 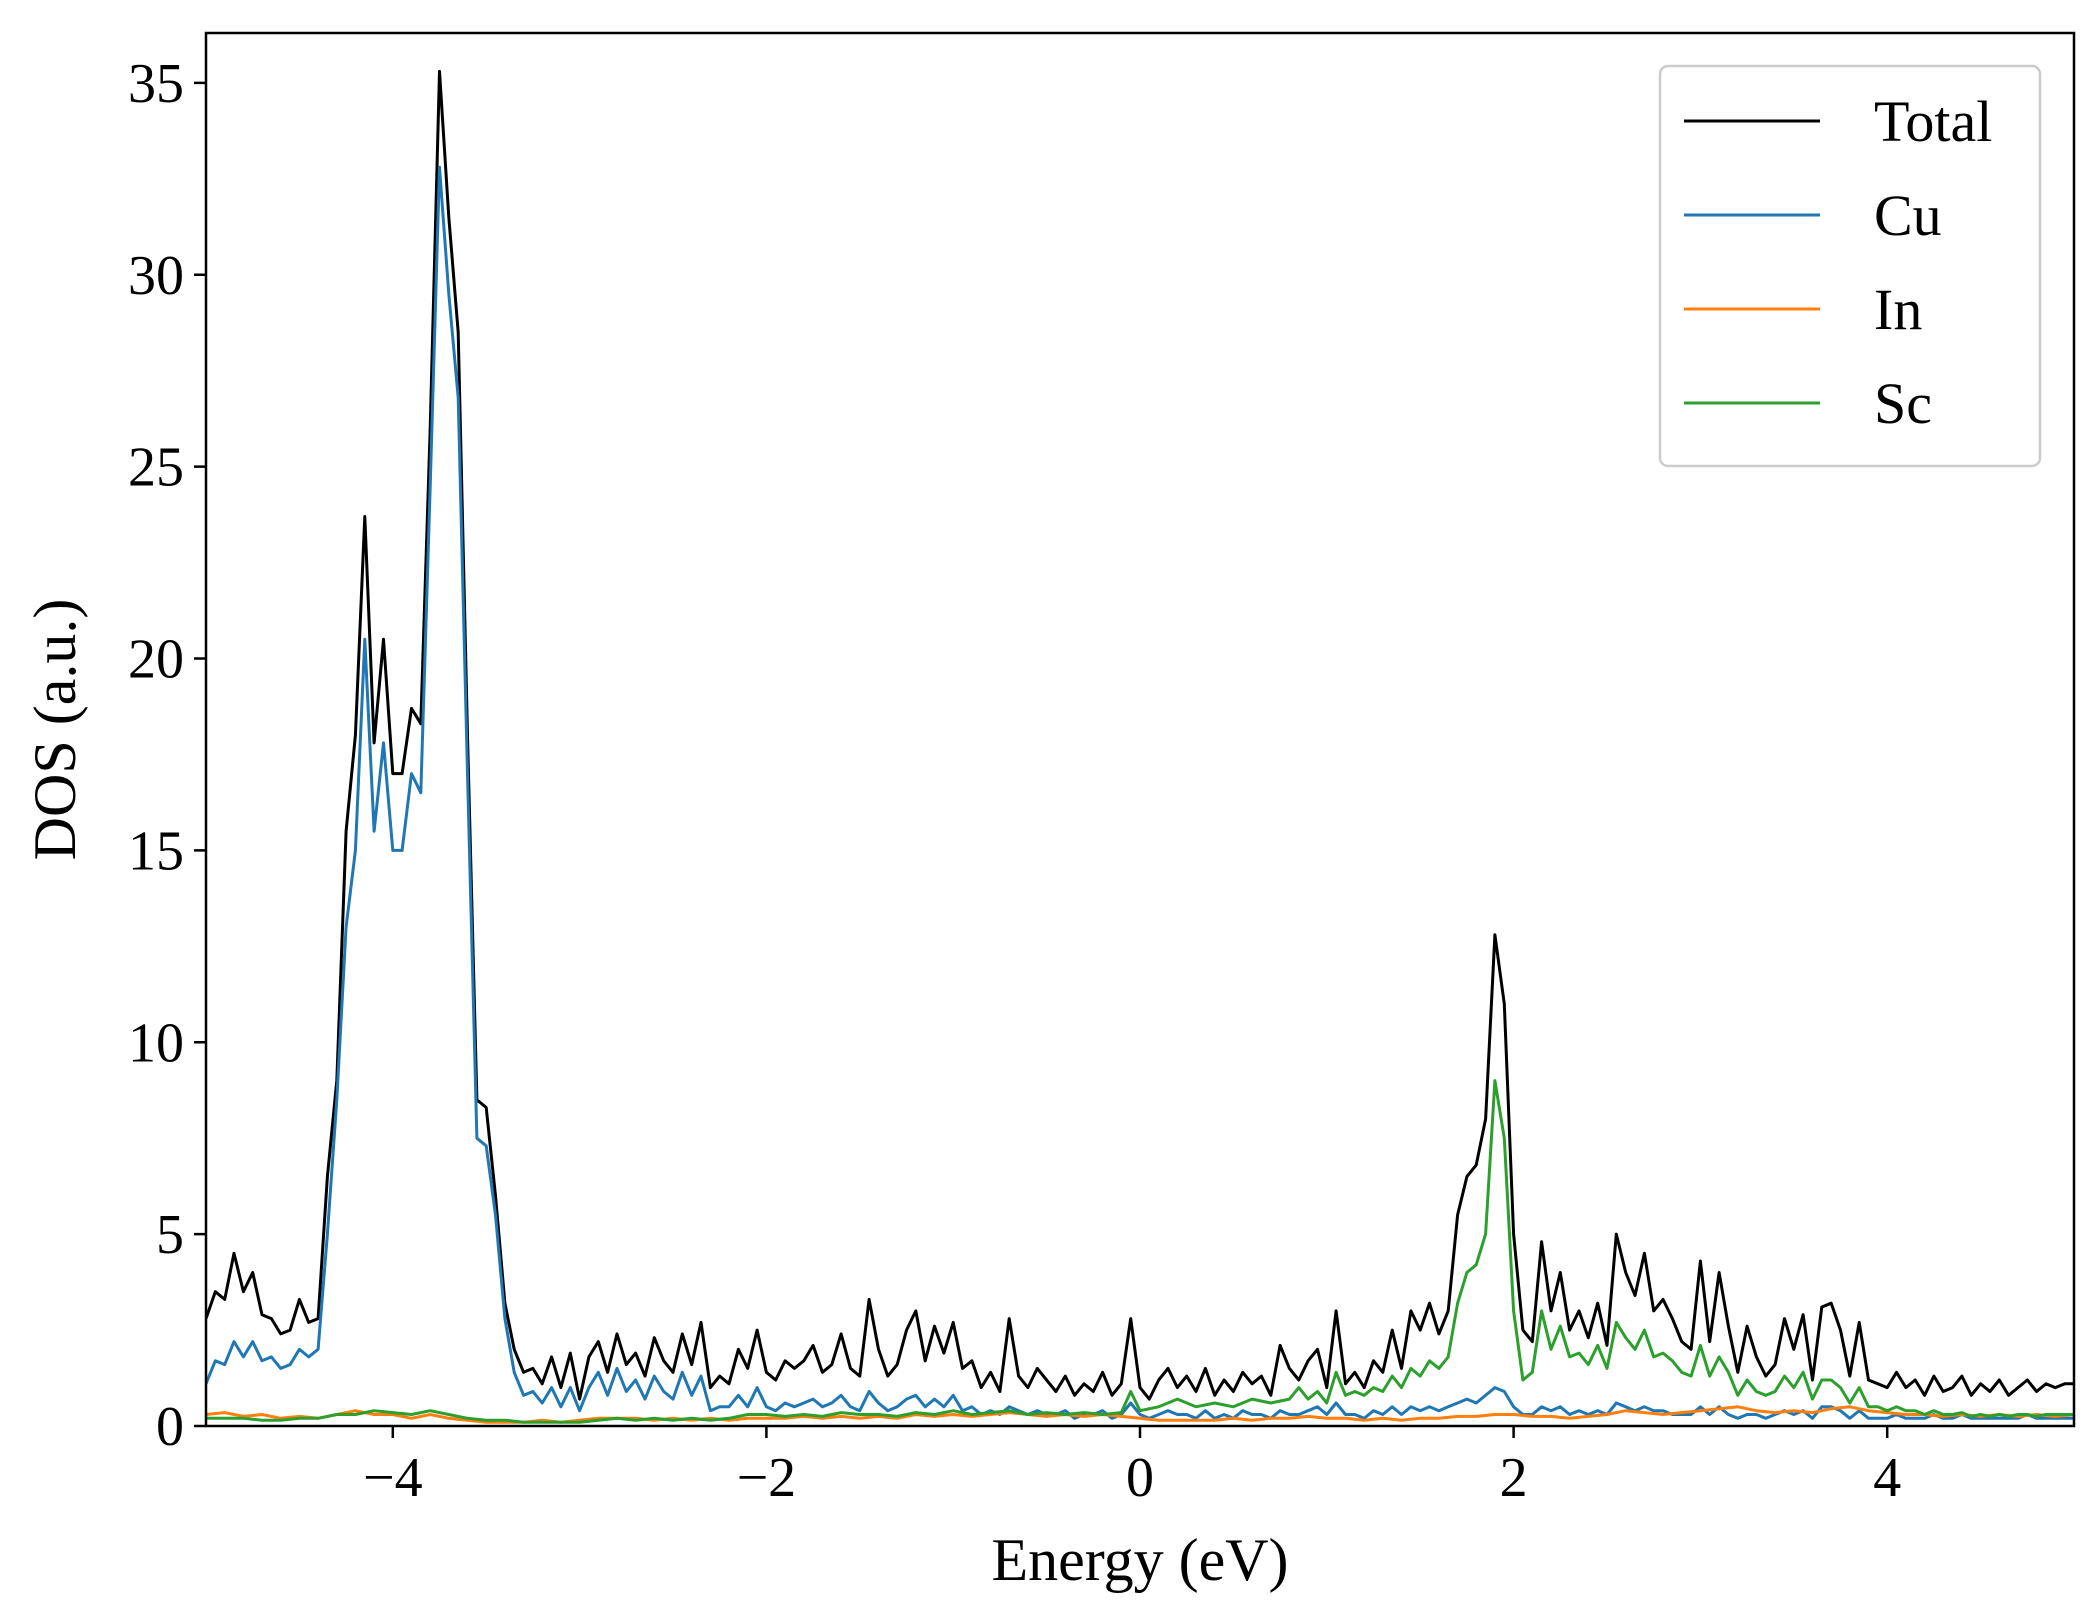 I want to click on y-tick-label: 30, so click(x=156, y=276).